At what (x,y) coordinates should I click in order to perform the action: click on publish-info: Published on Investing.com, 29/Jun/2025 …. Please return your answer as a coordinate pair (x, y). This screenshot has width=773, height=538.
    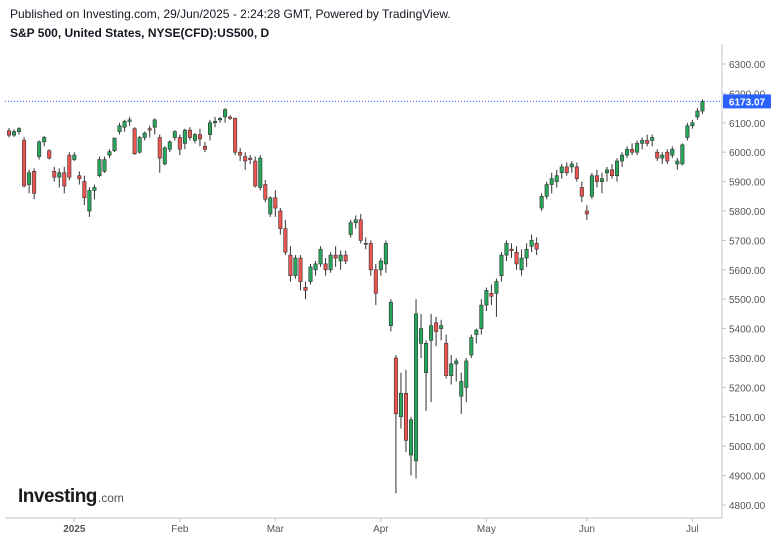
    Looking at the image, I should click on (230, 14).